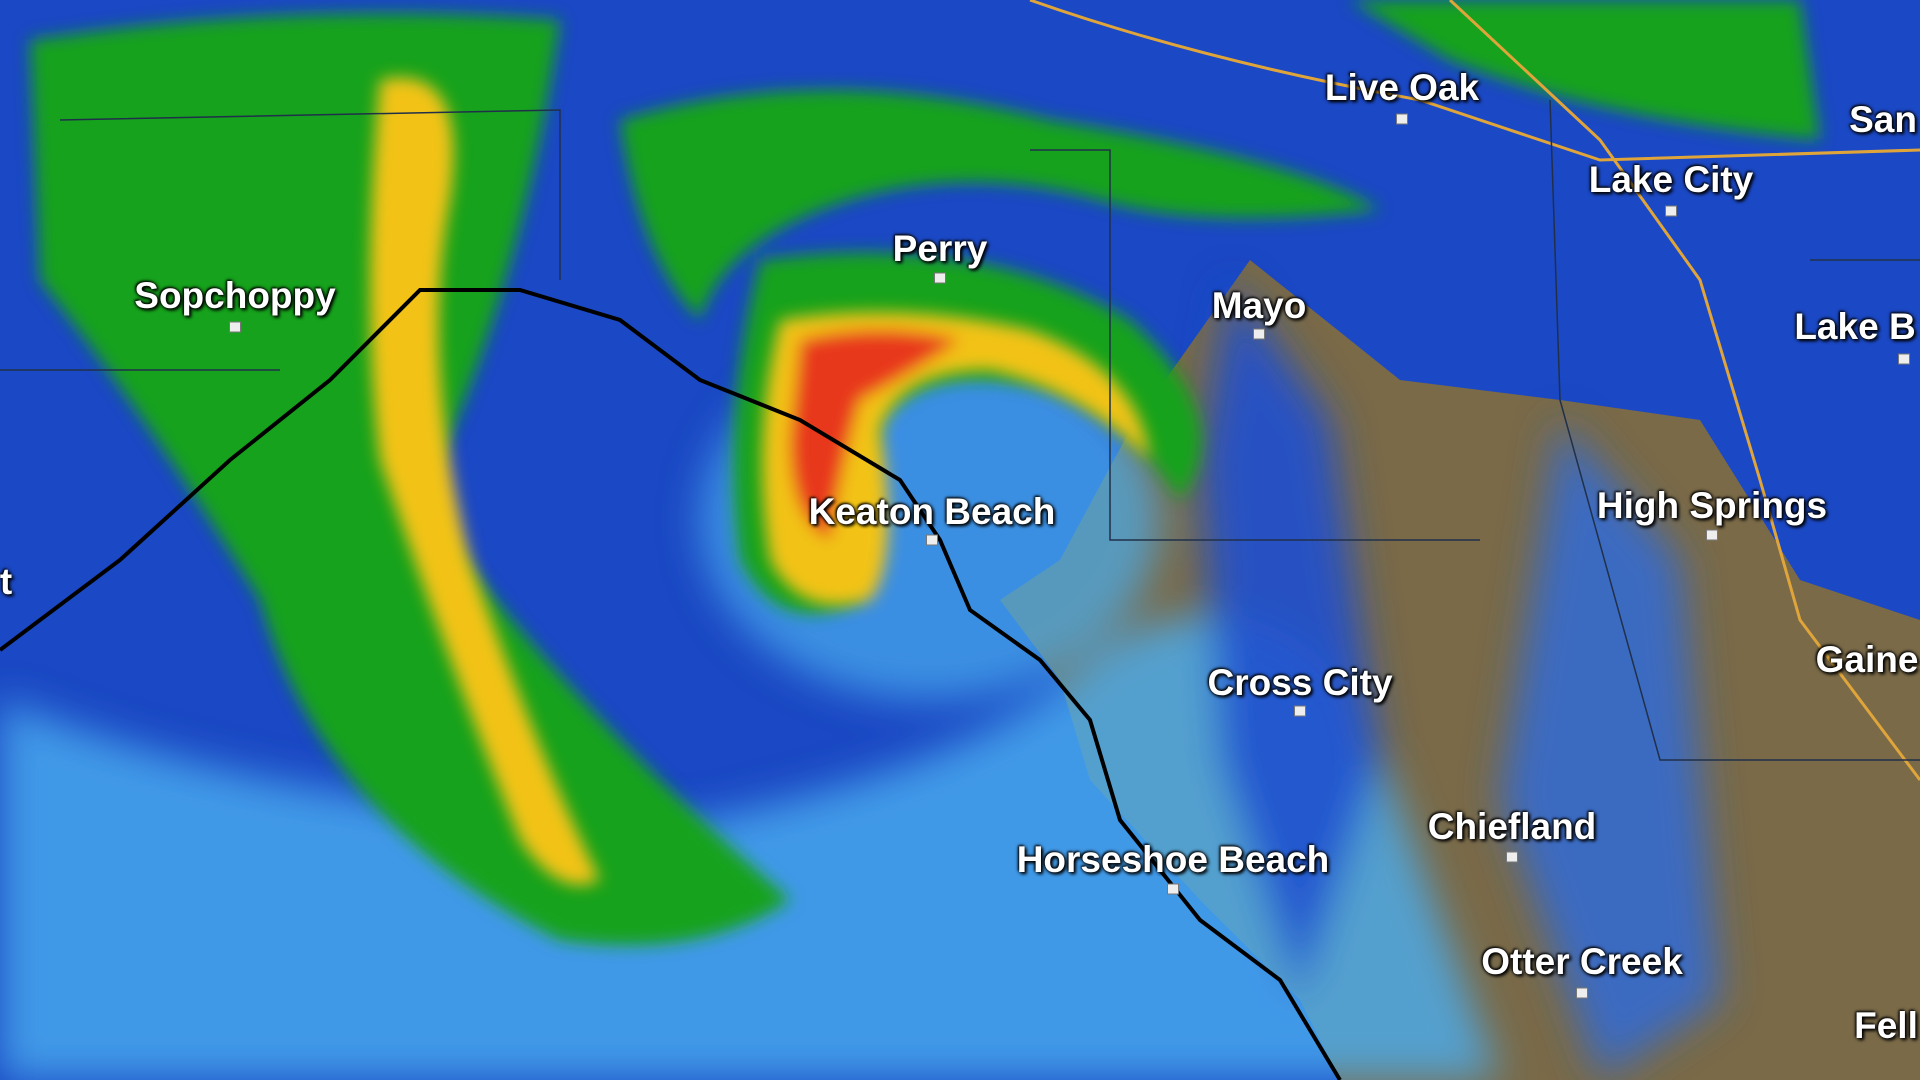 Image resolution: width=1920 pixels, height=1080 pixels. I want to click on city-label: San, so click(1883, 119).